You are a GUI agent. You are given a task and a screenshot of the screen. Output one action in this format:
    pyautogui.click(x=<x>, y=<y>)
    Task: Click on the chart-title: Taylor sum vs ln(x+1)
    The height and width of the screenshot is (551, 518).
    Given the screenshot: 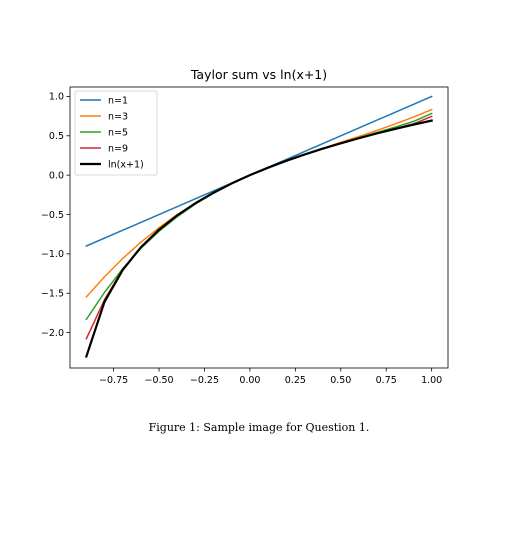 What is the action you would take?
    pyautogui.click(x=258, y=74)
    